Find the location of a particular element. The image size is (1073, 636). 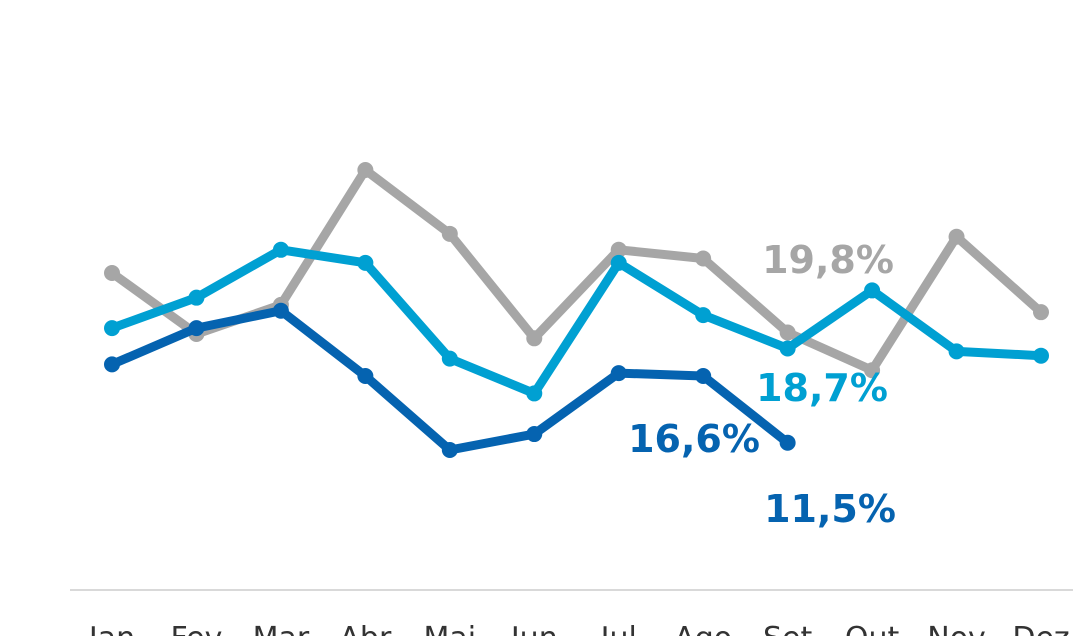

x-tick-label: Jun is located at coordinates (533, 628).